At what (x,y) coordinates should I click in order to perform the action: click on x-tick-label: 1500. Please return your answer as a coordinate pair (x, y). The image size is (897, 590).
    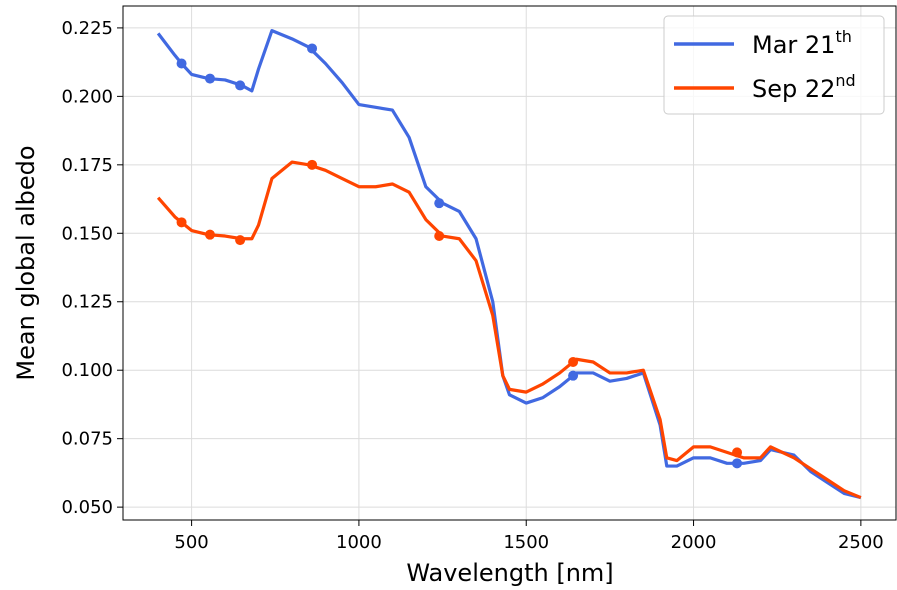
    Looking at the image, I should click on (526, 542).